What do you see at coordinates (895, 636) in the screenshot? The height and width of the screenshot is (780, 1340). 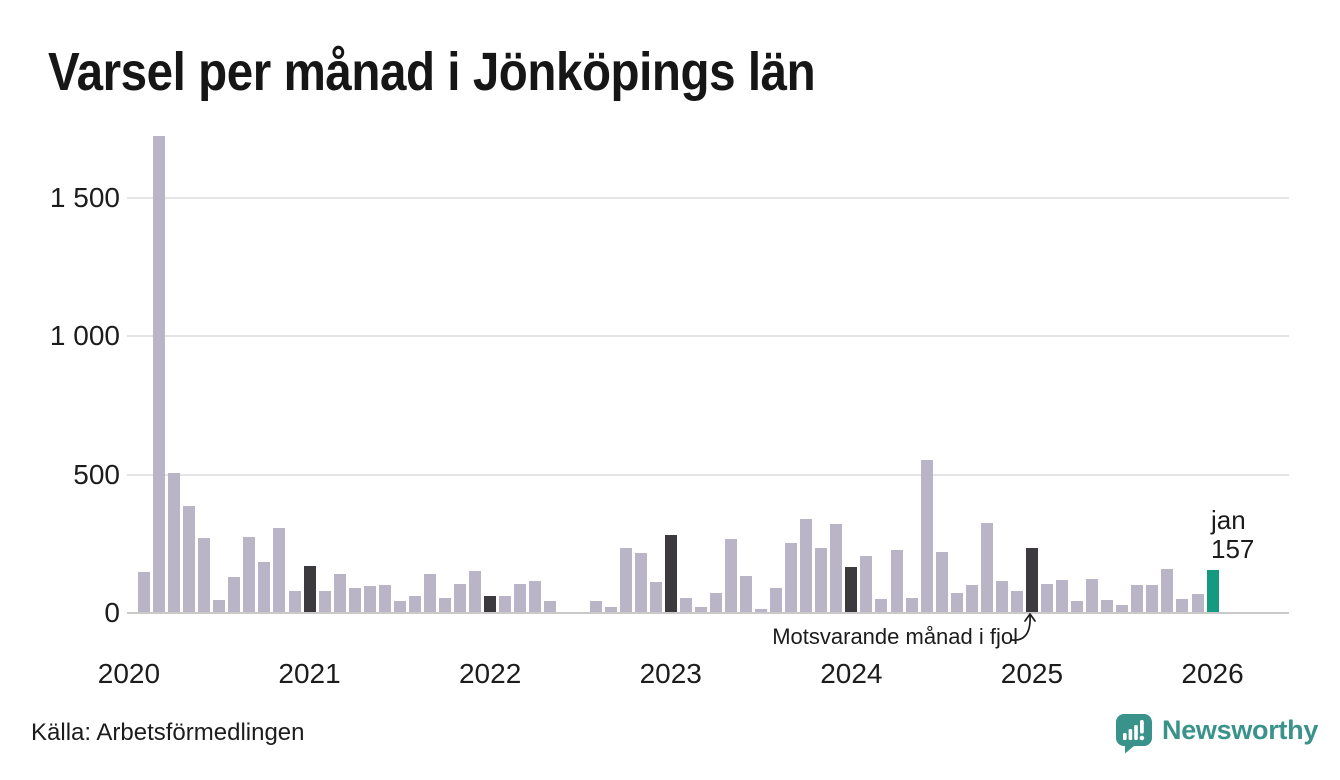 I see `fjol-annotation-text: Motsvarande månad i fjol` at bounding box center [895, 636].